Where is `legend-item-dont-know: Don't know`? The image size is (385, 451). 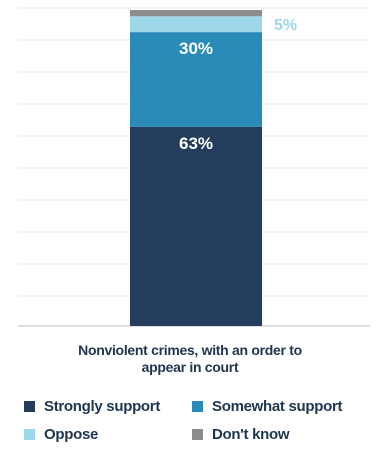 legend-item-dont-know: Don't know is located at coordinates (241, 434).